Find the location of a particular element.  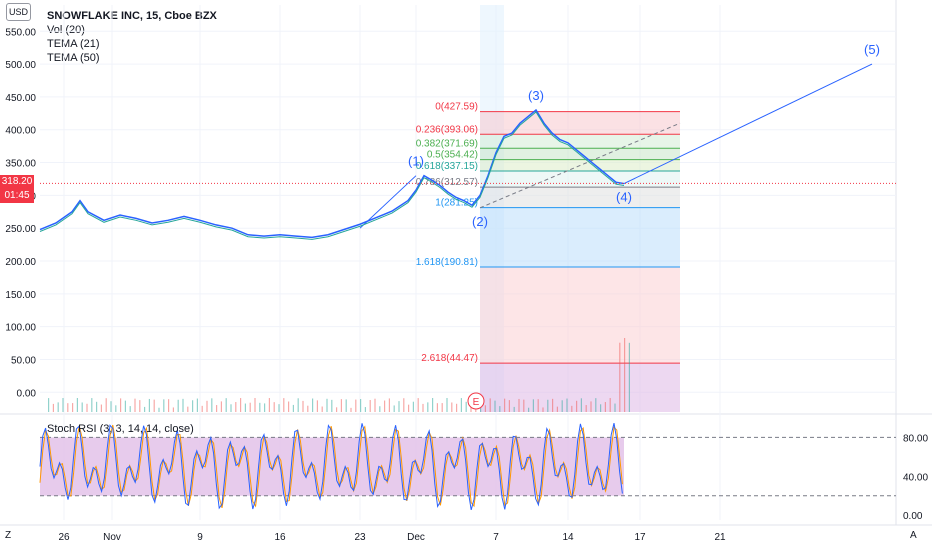

last-price-tag: 318.20 01:45 is located at coordinates (17, 189).